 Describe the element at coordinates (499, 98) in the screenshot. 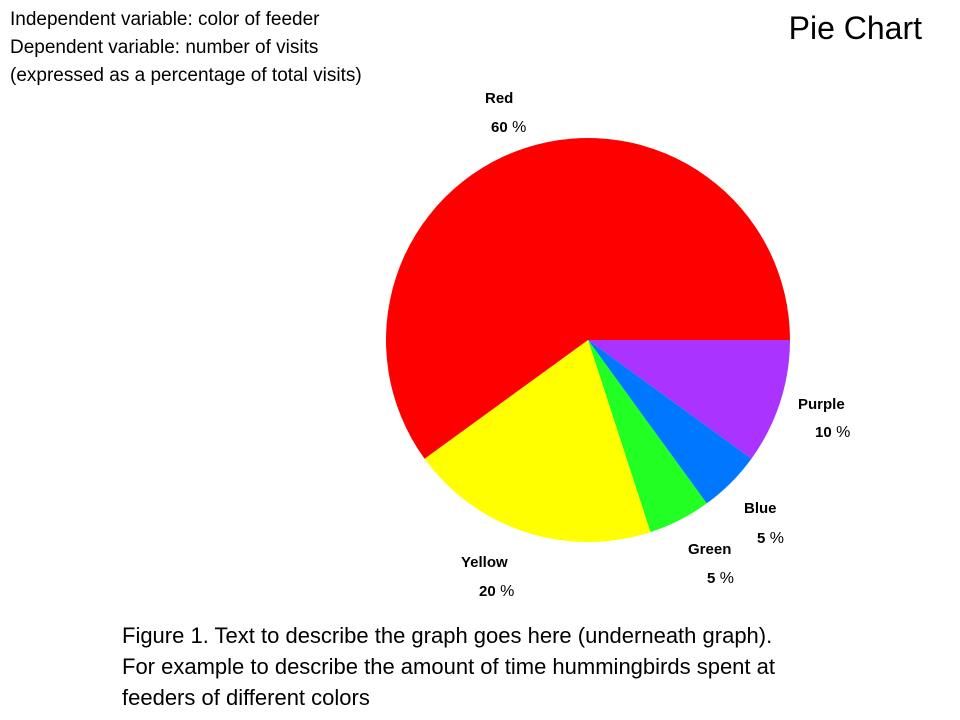

I see `slice-label-red: Red` at that location.